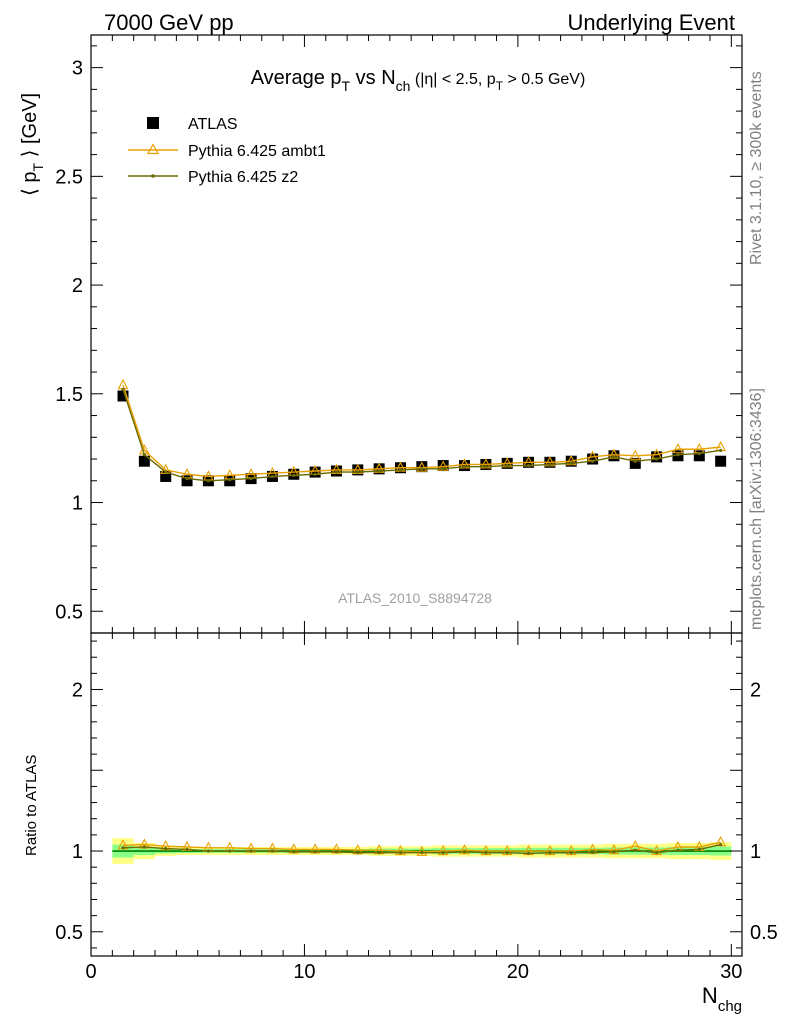 This screenshot has height=1024, width=786. What do you see at coordinates (415, 598) in the screenshot?
I see `watermark: ATLAS_2010_S8894728` at bounding box center [415, 598].